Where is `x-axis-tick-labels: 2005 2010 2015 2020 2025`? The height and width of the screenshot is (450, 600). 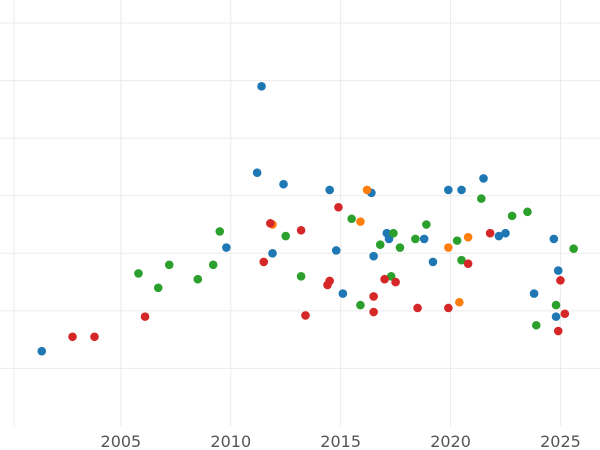 x-axis-tick-labels: 2005 2010 2015 2020 2025 is located at coordinates (341, 441).